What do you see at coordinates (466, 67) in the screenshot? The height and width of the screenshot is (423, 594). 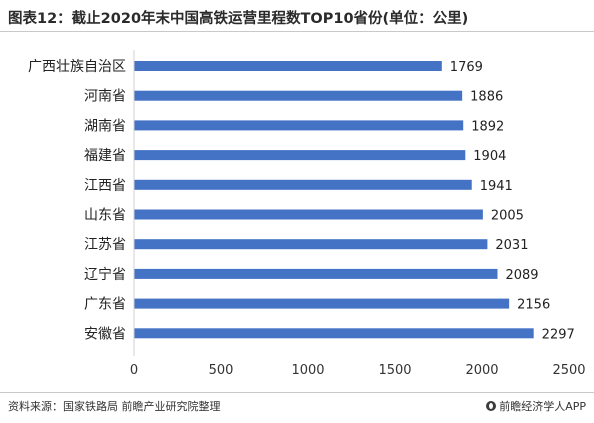 I see `value-label: 1769` at bounding box center [466, 67].